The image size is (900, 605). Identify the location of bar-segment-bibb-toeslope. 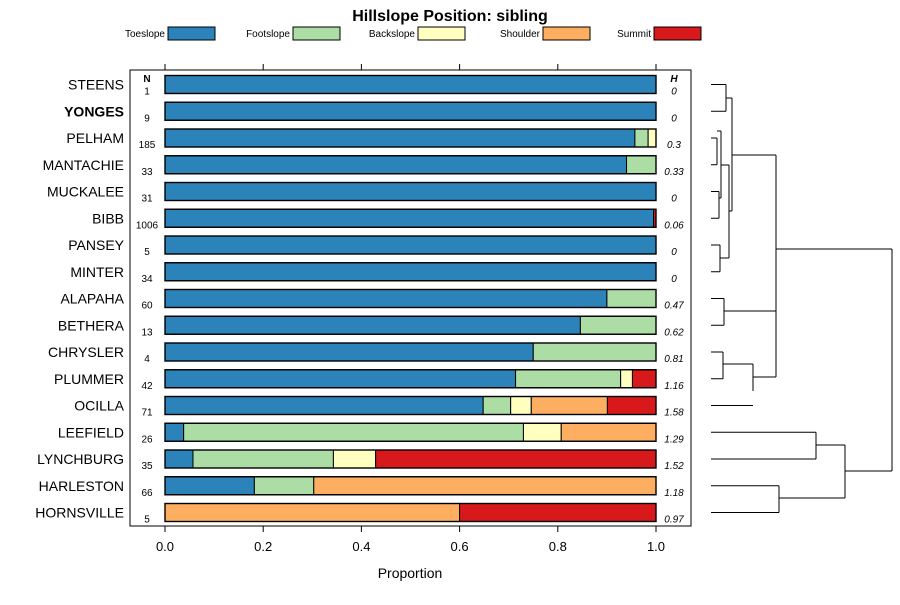
(409, 218).